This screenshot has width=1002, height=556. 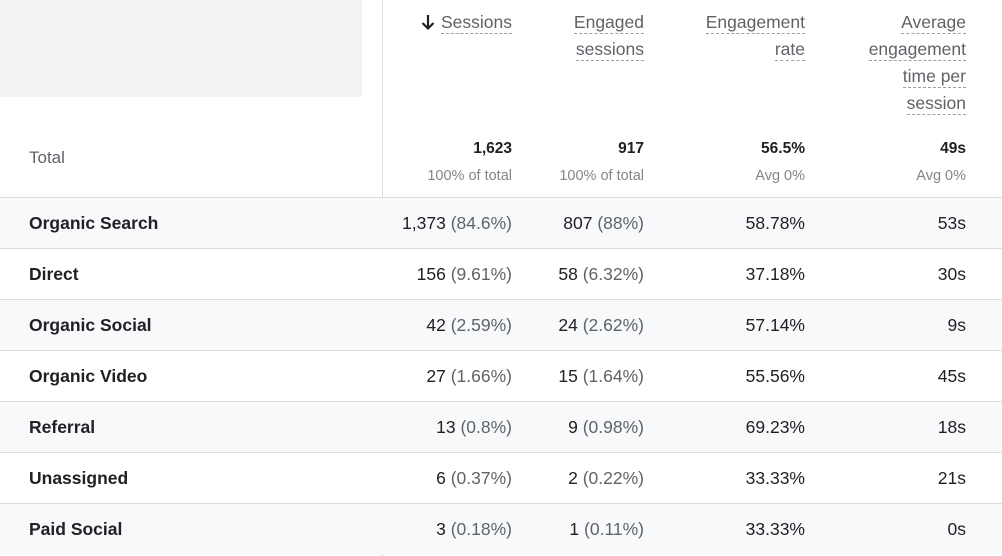 I want to click on engaged-sessions-header-line1: Engaged, so click(x=608, y=23).